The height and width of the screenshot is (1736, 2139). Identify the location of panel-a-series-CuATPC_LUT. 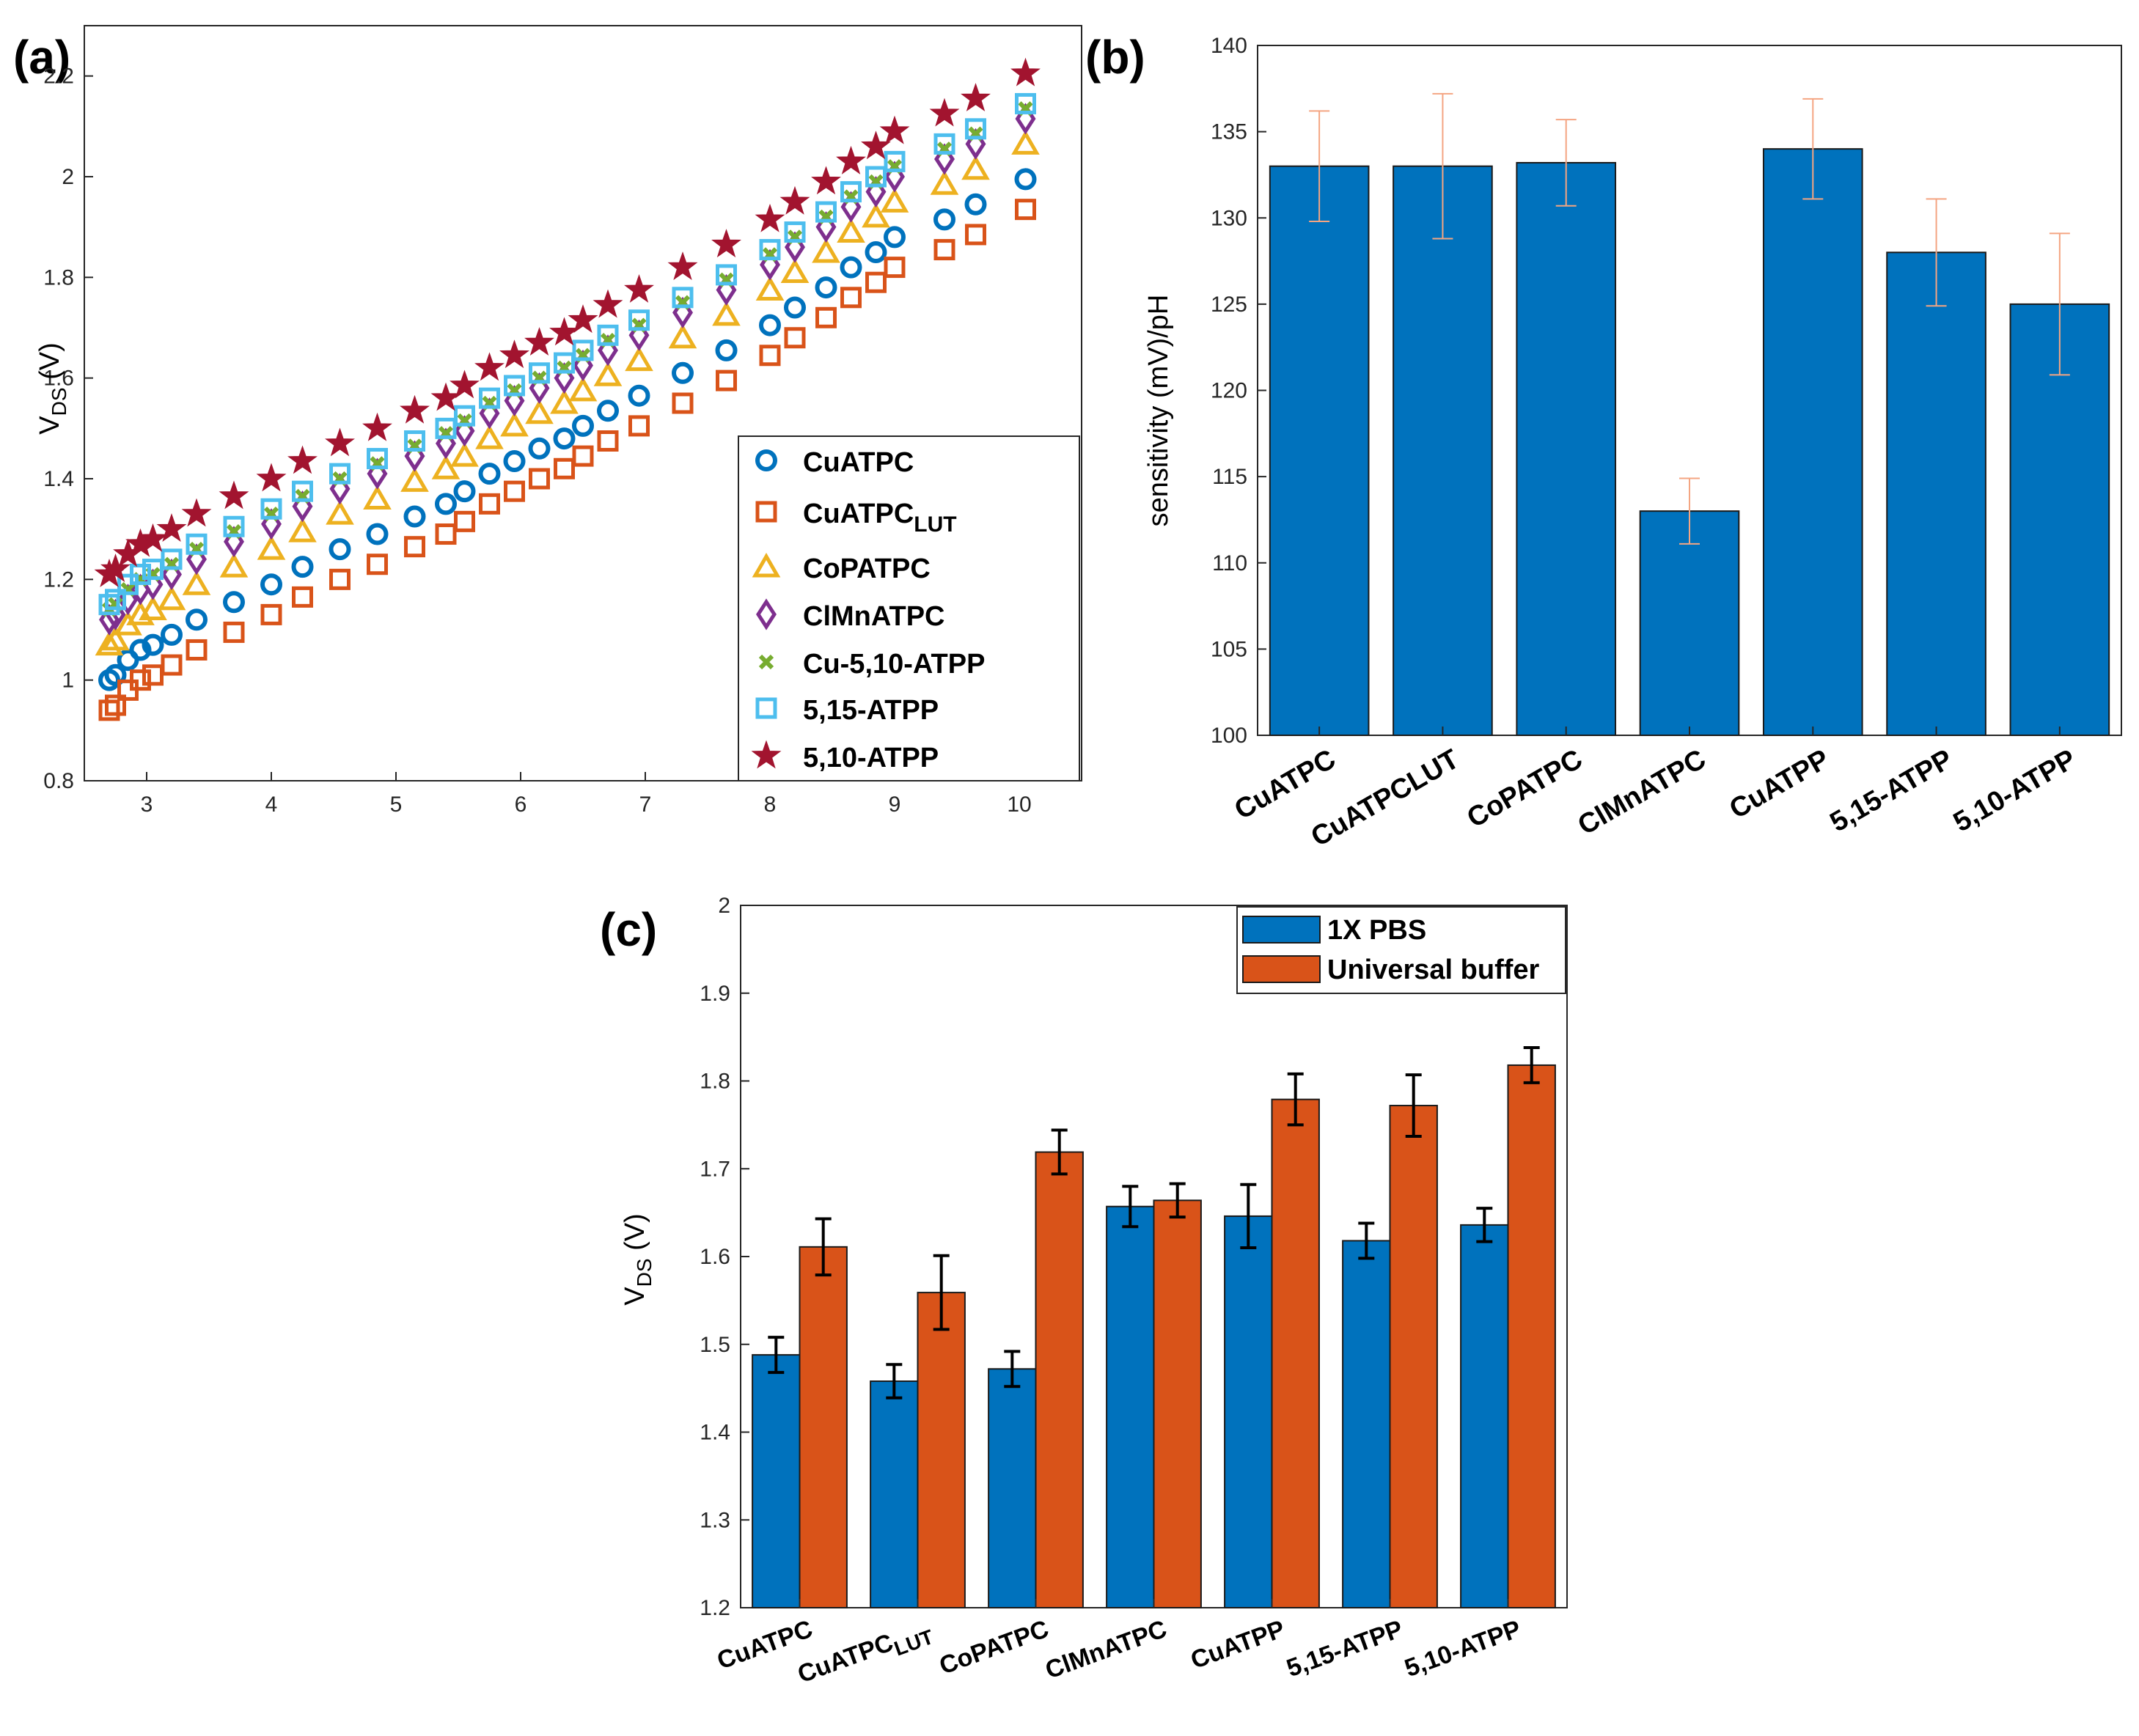
(567, 460).